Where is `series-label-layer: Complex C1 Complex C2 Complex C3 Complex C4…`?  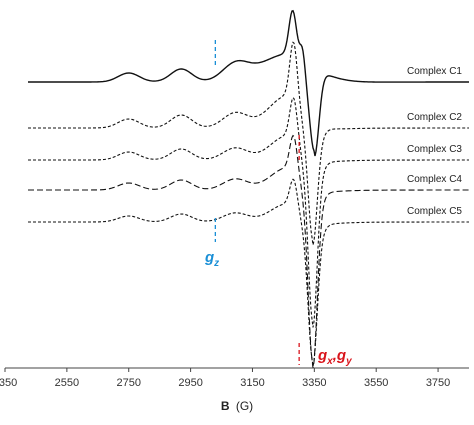 series-label-layer: Complex C1 Complex C2 Complex C3 Complex C4… is located at coordinates (434, 141).